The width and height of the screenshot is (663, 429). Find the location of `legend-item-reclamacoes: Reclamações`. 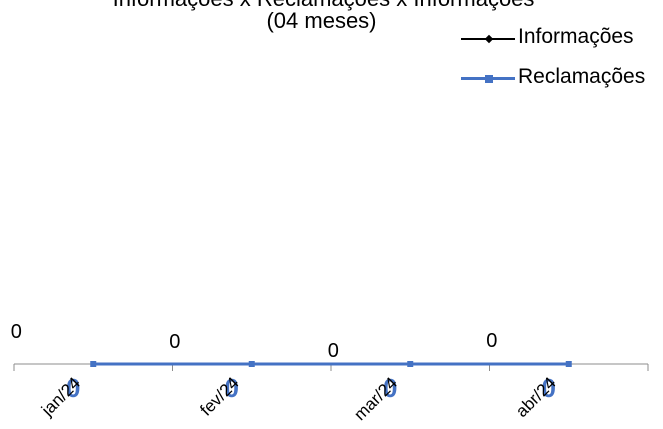

legend-item-reclamacoes: Reclamações is located at coordinates (561, 79).